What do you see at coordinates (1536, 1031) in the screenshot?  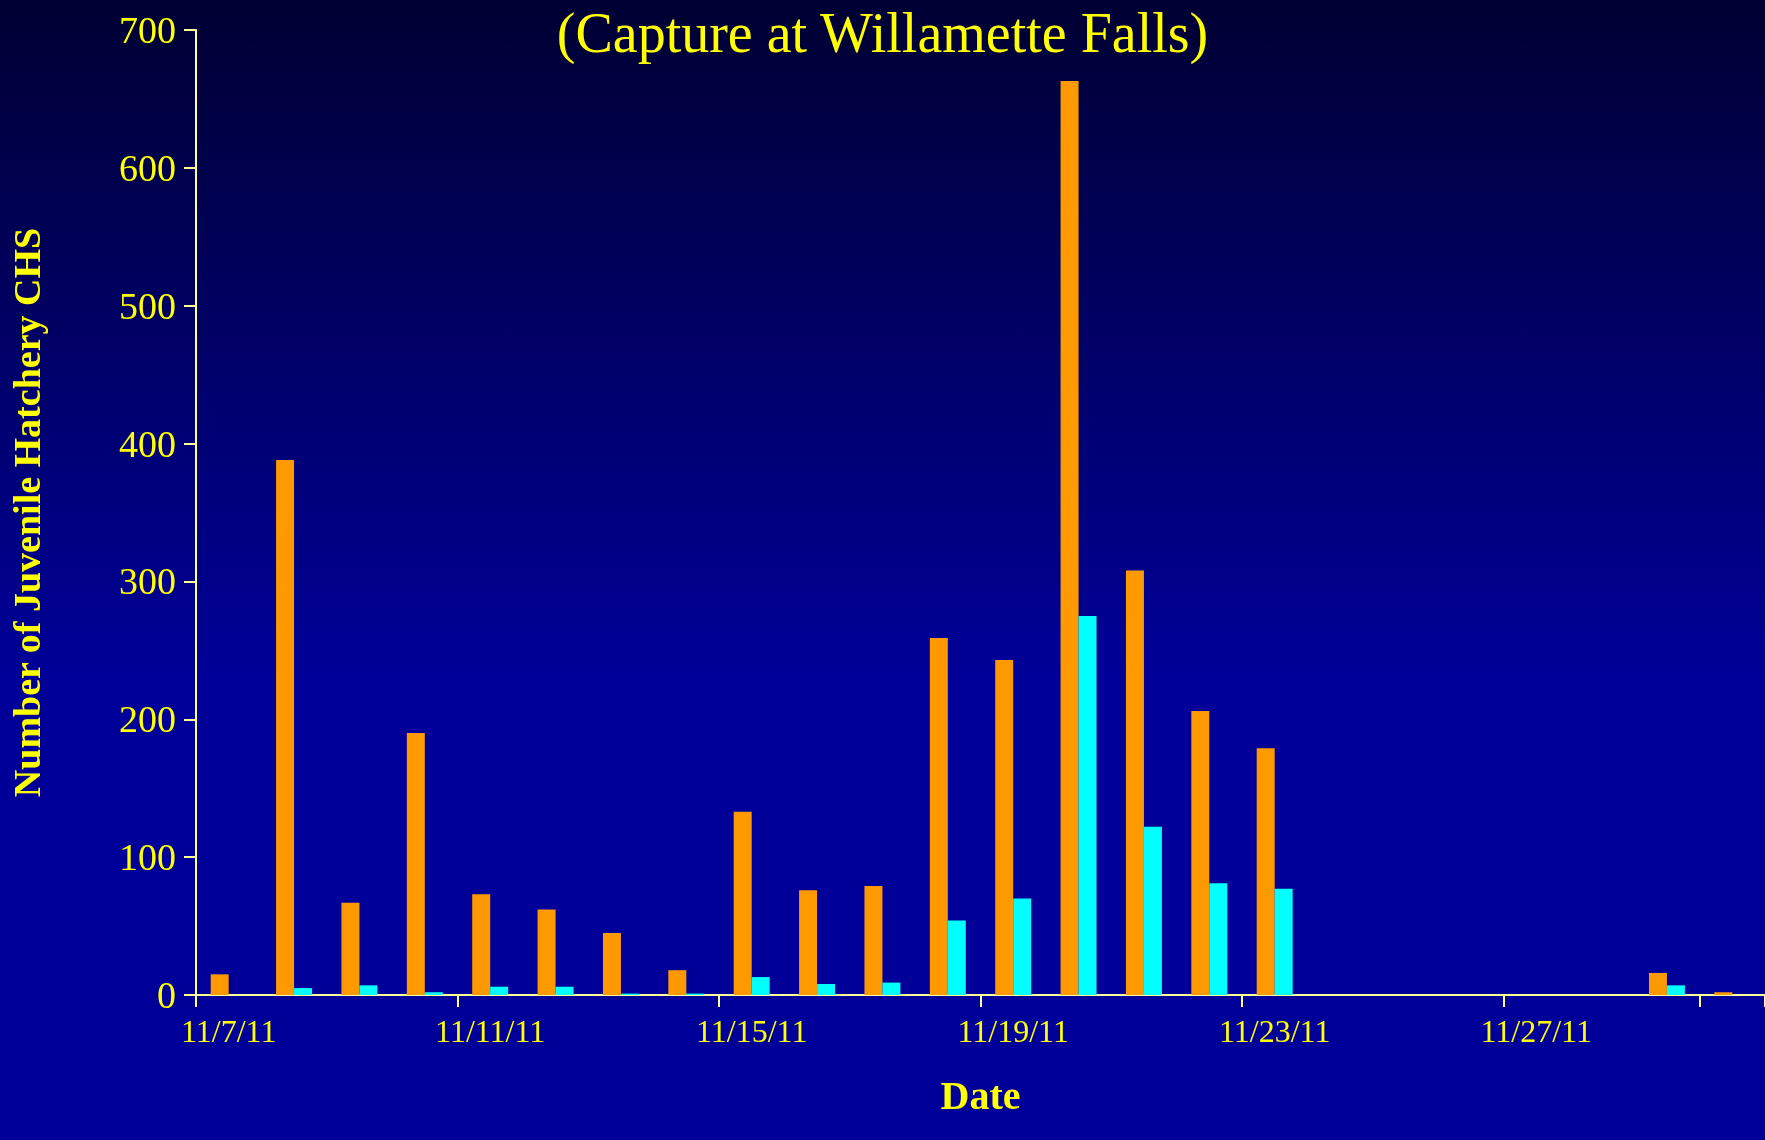 I see `x-tick-label: 11/27/11` at bounding box center [1536, 1031].